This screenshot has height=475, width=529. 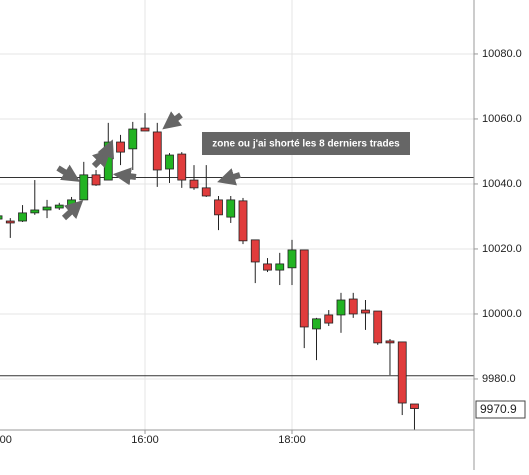 I want to click on x-tick-label: 14:00, so click(x=6, y=440).